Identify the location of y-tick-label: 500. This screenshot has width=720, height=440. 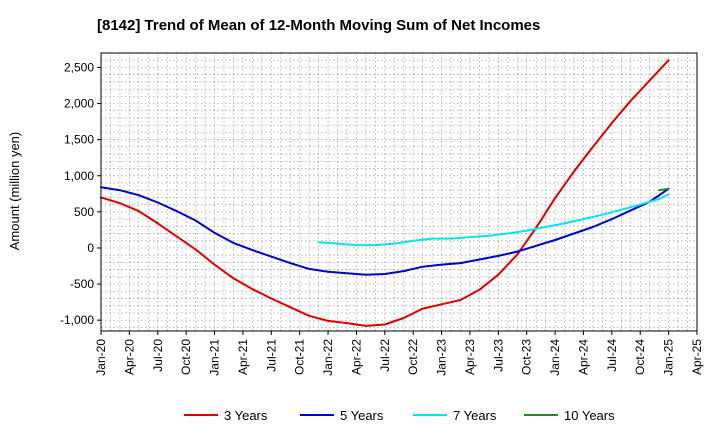
(84, 212).